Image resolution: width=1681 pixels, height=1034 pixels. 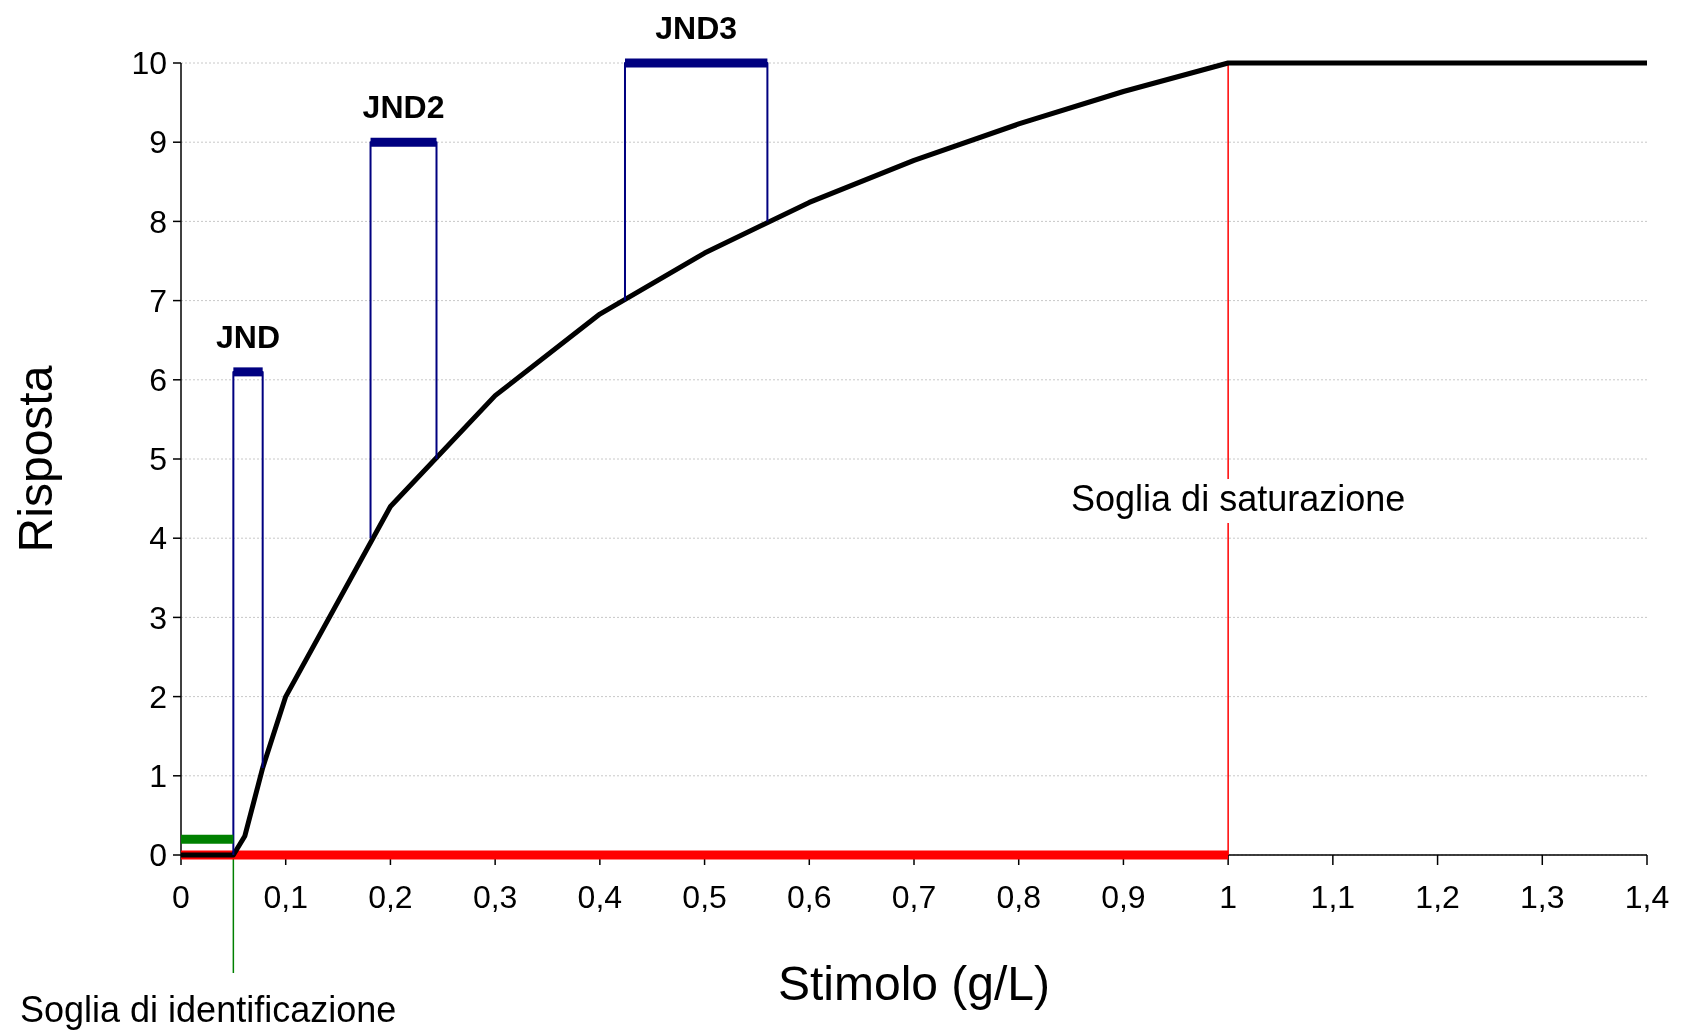 I want to click on y-tick-label: 9, so click(x=158, y=142).